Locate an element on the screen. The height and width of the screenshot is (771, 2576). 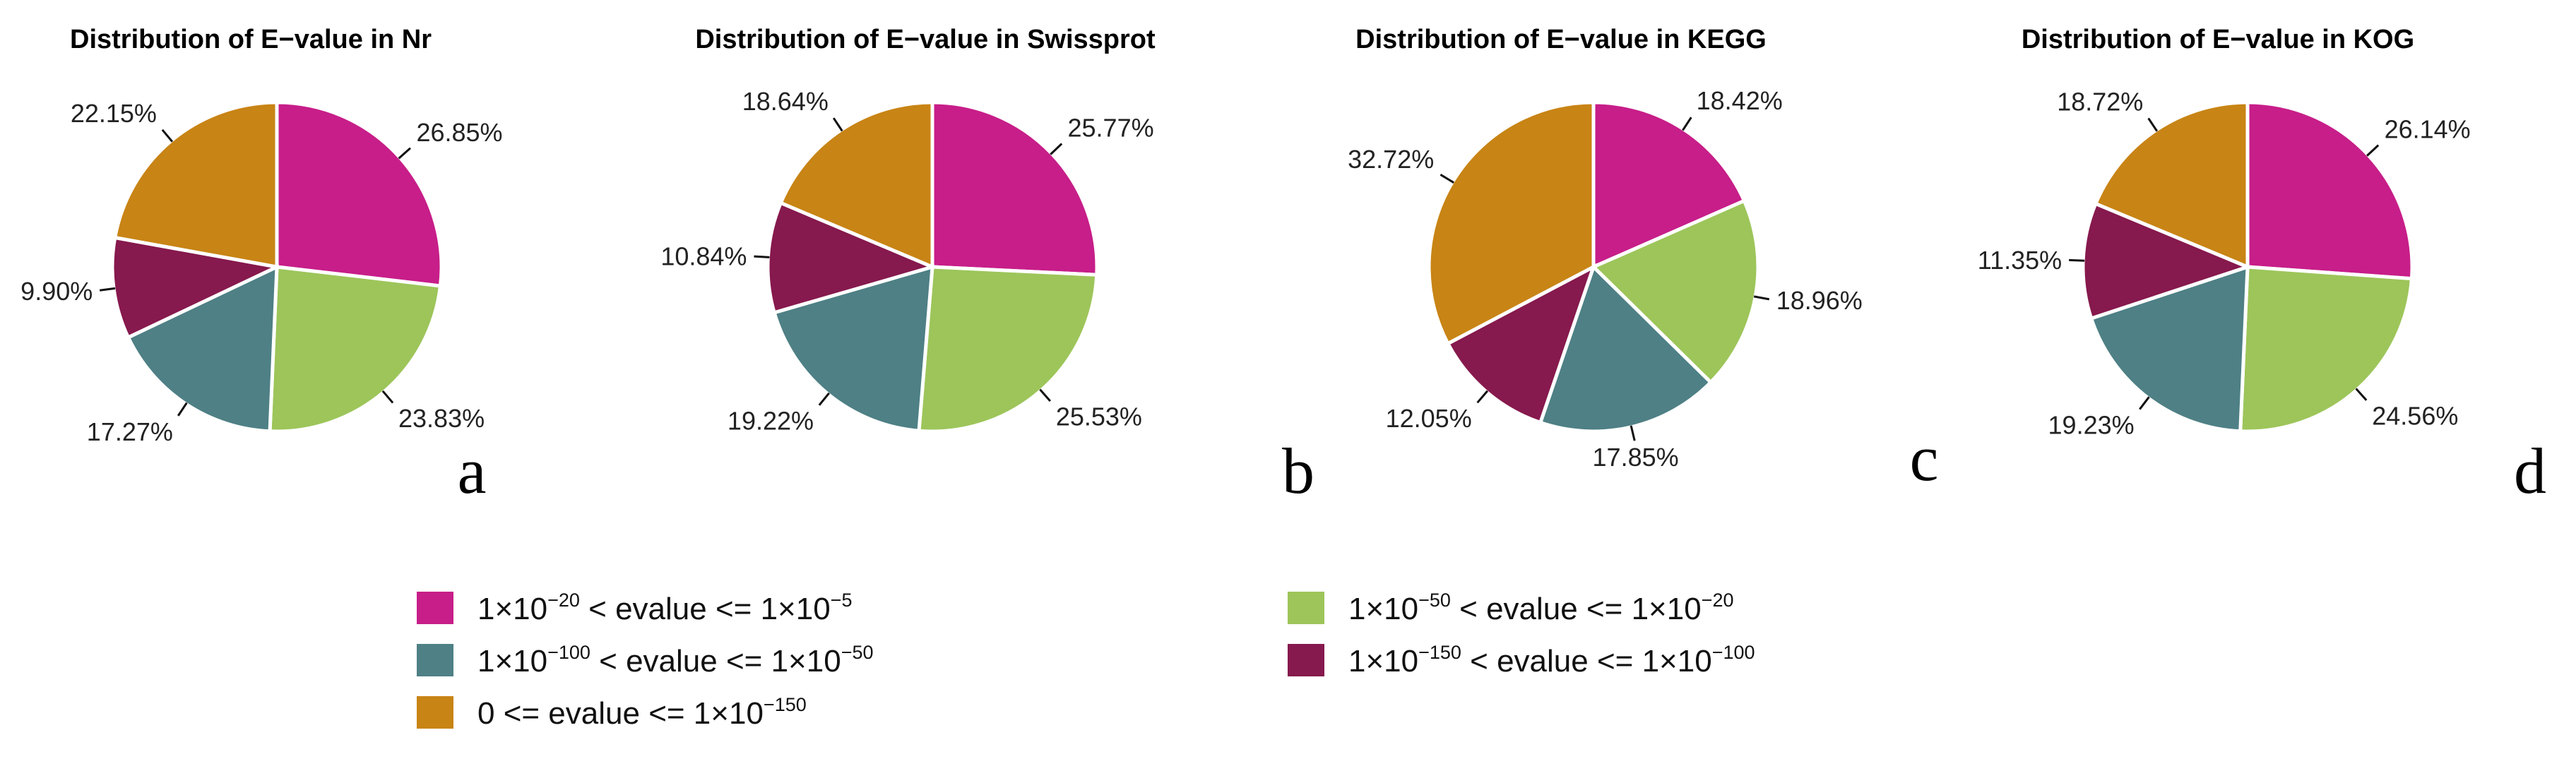
slice-percent-label: 18.42% is located at coordinates (1740, 100).